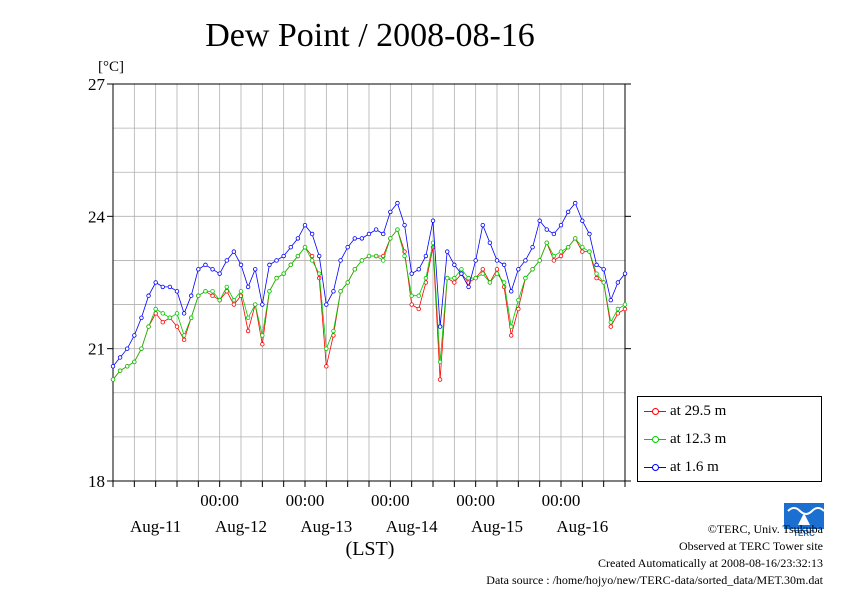 This screenshot has width=842, height=595. Describe the element at coordinates (655, 411) in the screenshot. I see `legend-swatch-29-5m` at that location.